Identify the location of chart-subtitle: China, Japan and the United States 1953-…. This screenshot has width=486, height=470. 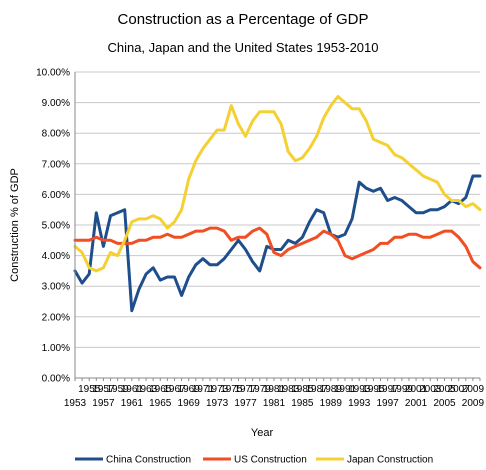
(242, 47).